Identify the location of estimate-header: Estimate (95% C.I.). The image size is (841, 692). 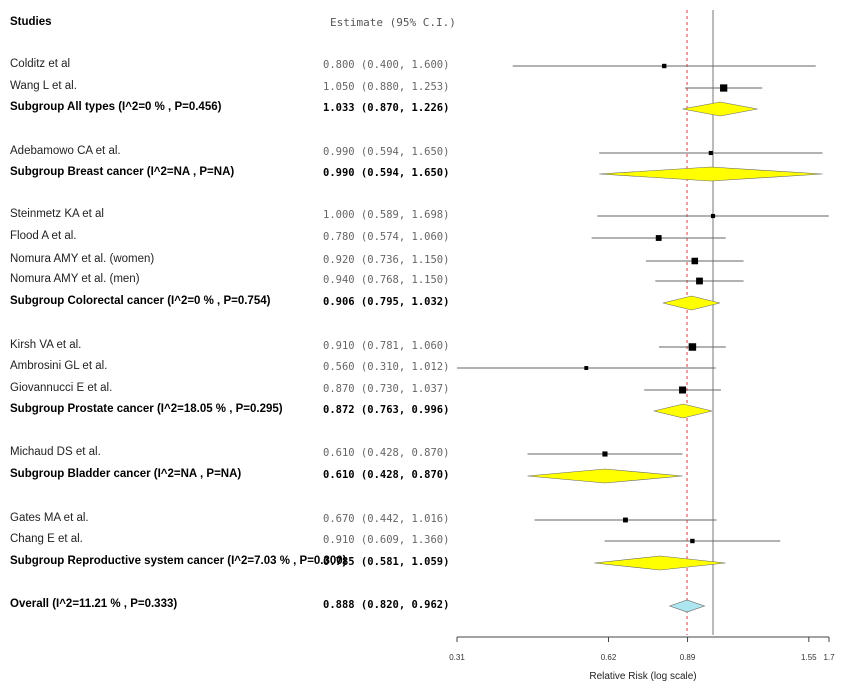
(393, 22).